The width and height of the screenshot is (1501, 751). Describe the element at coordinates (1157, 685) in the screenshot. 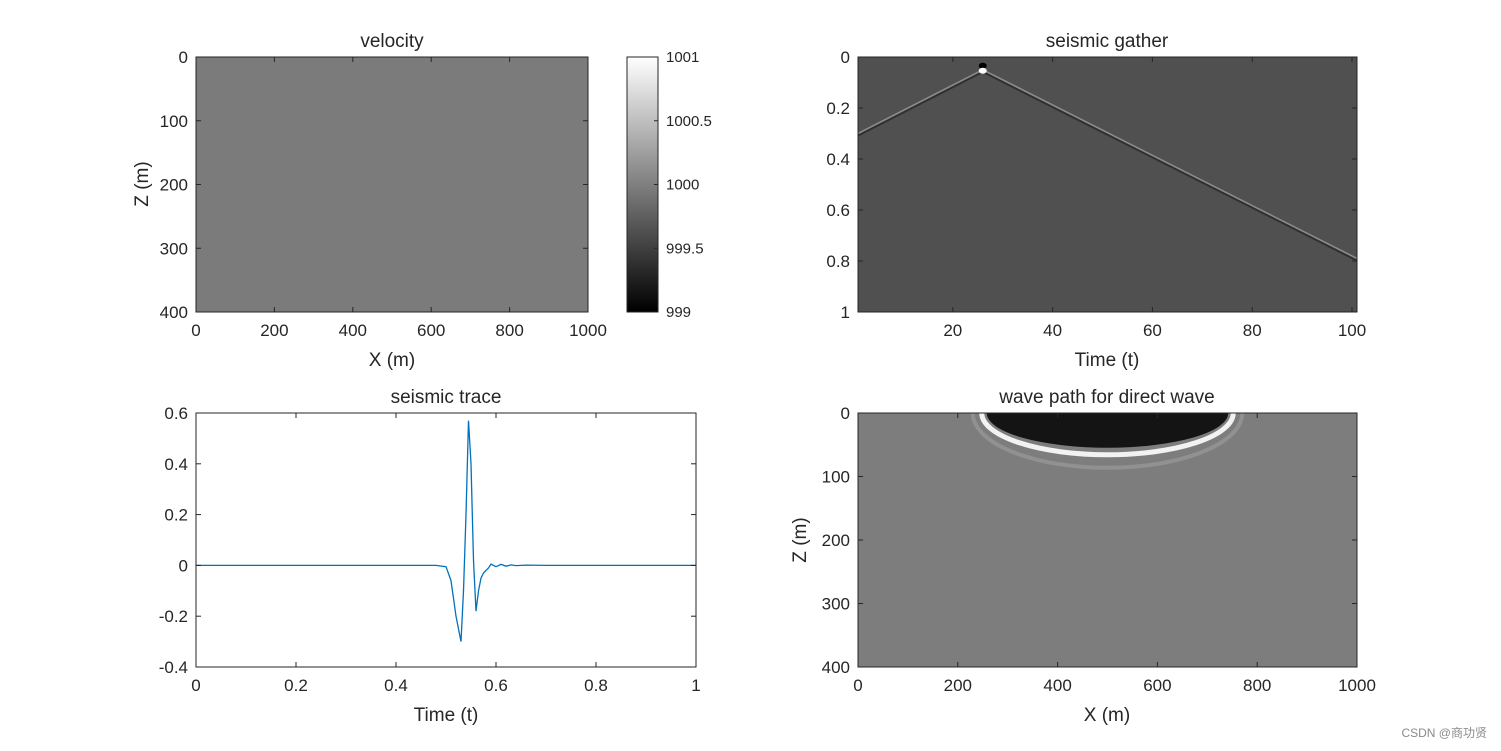

I see `wavepath-xtick-label: 600` at that location.